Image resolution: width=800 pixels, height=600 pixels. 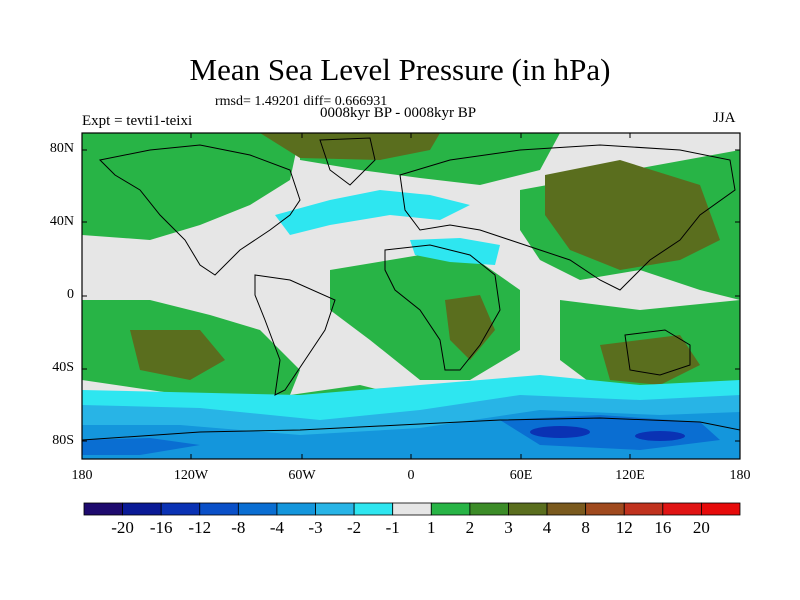 I want to click on colorbar, so click(x=412, y=509).